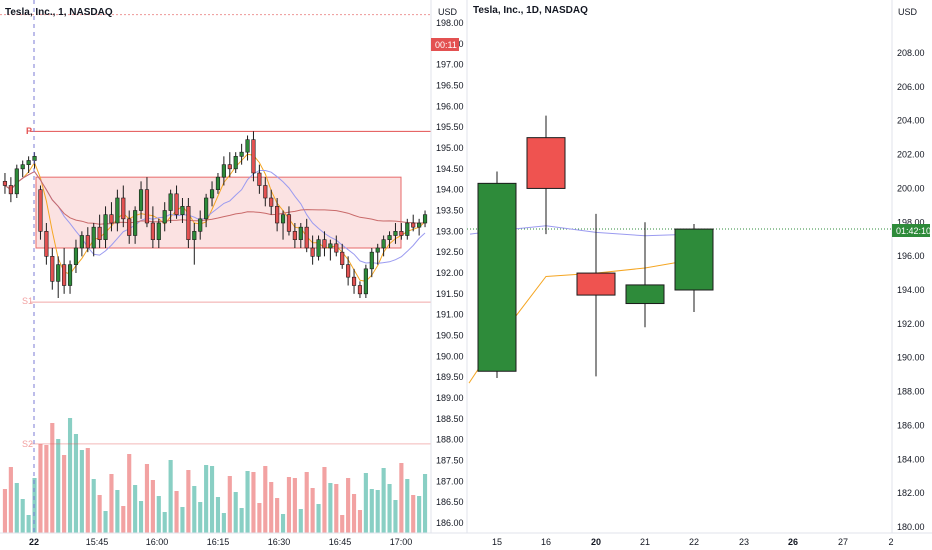 This screenshot has height=550, width=932. What do you see at coordinates (215, 217) in the screenshot?
I see `mid-ma-line` at bounding box center [215, 217].